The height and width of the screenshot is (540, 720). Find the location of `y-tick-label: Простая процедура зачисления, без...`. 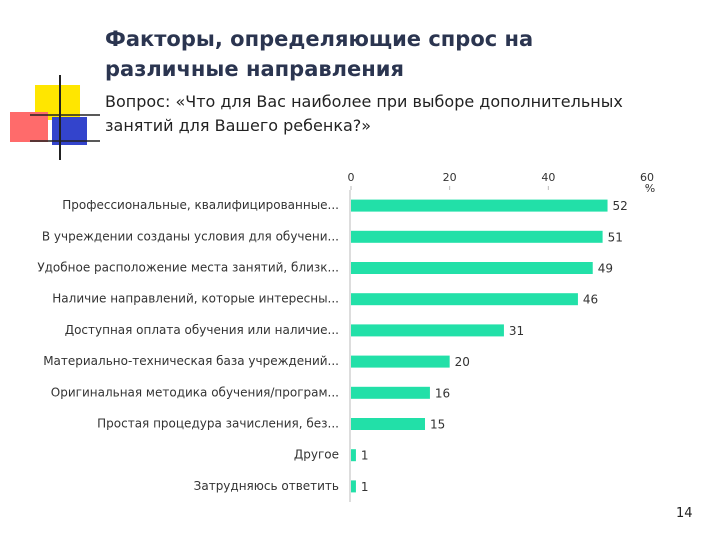

y-tick-label: Простая процедура зачисления, без... is located at coordinates (218, 424).